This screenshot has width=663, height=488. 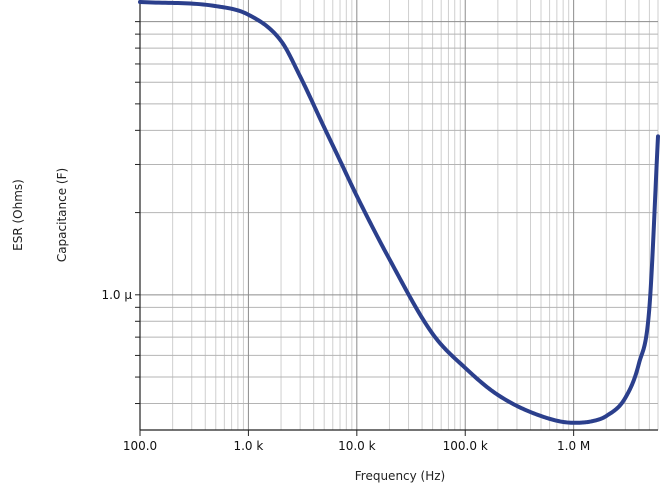 I want to click on x-tick-label: 100.0 k, so click(x=465, y=446).